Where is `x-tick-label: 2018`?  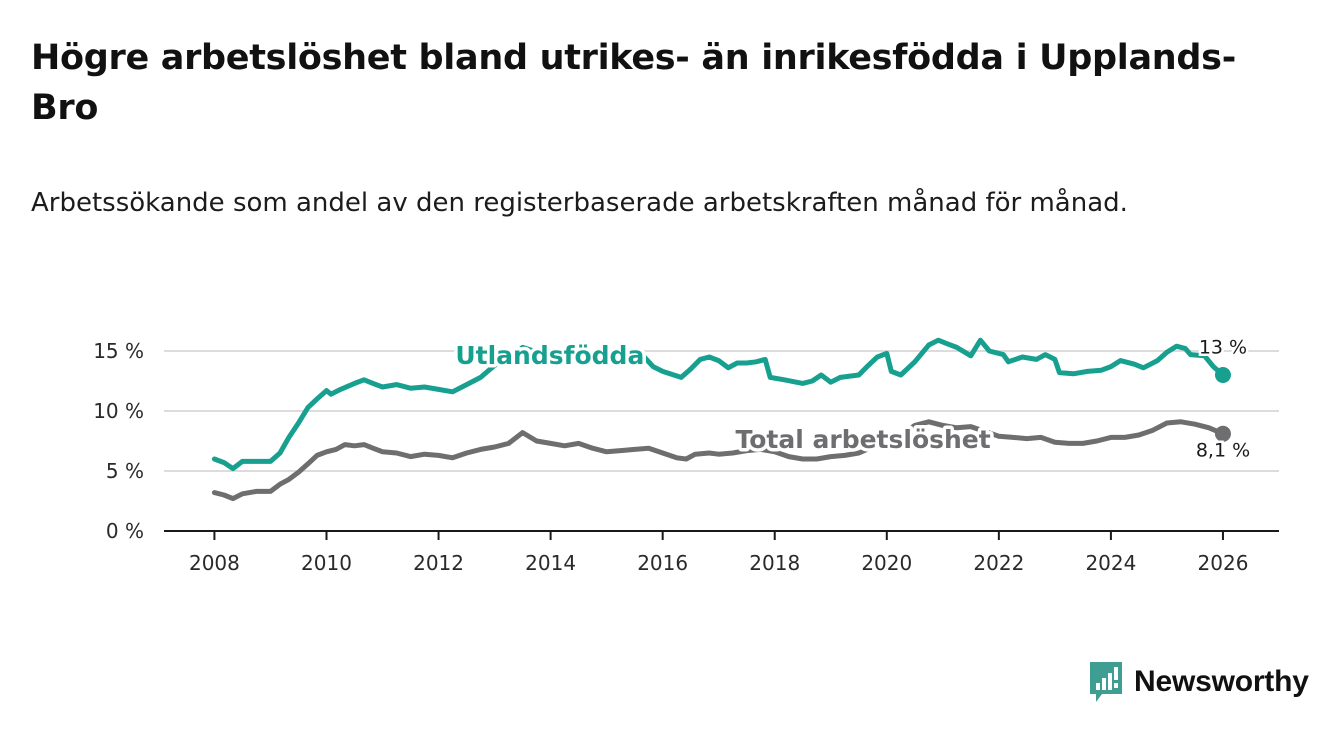 x-tick-label: 2018 is located at coordinates (774, 563).